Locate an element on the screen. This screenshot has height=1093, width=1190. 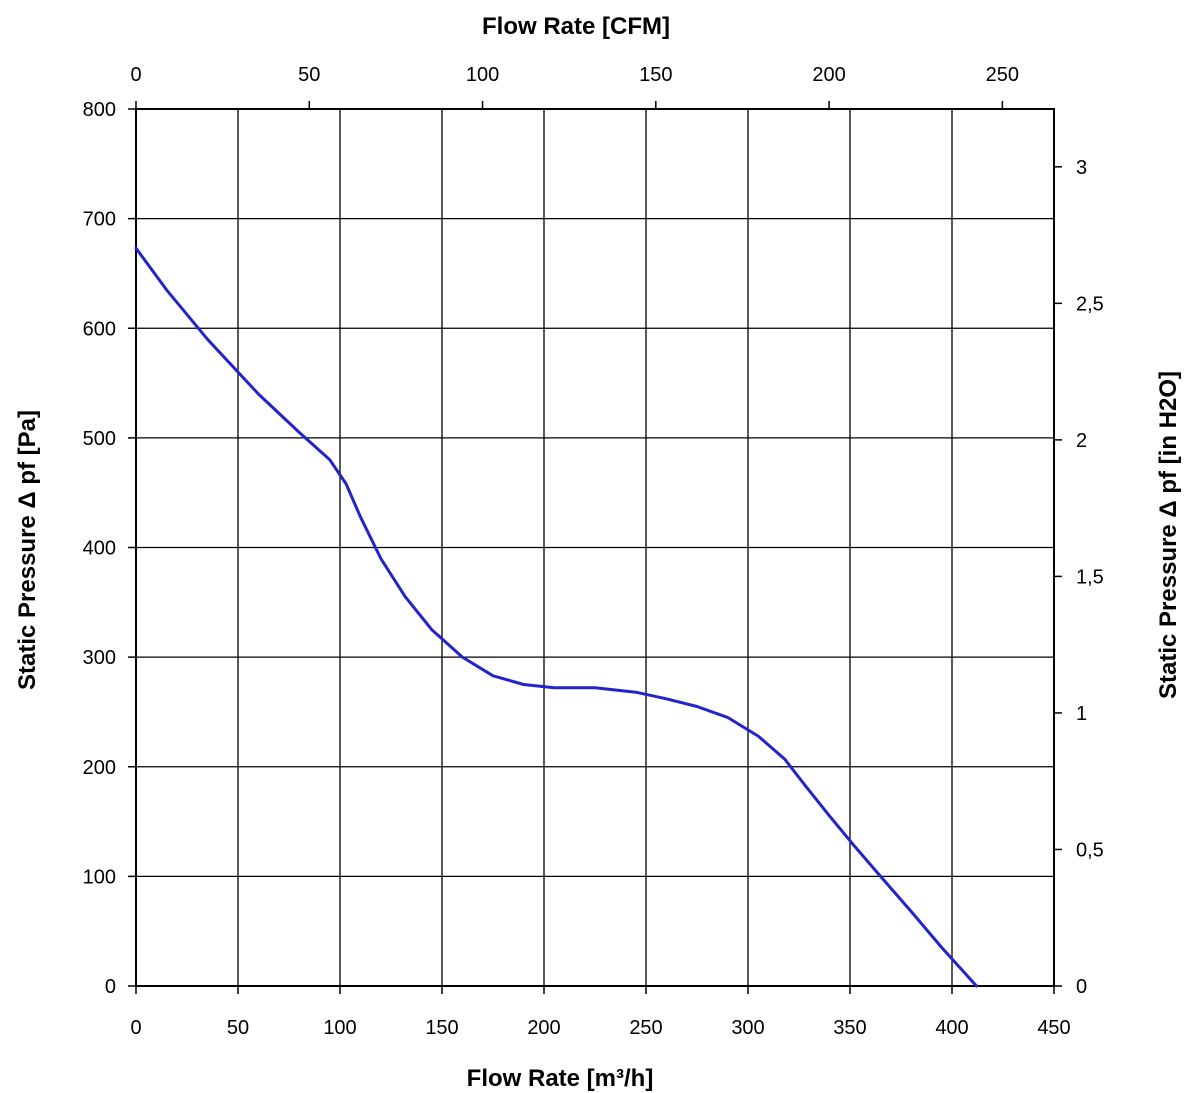
left-axis-tick-label: 400 is located at coordinates (99, 549).